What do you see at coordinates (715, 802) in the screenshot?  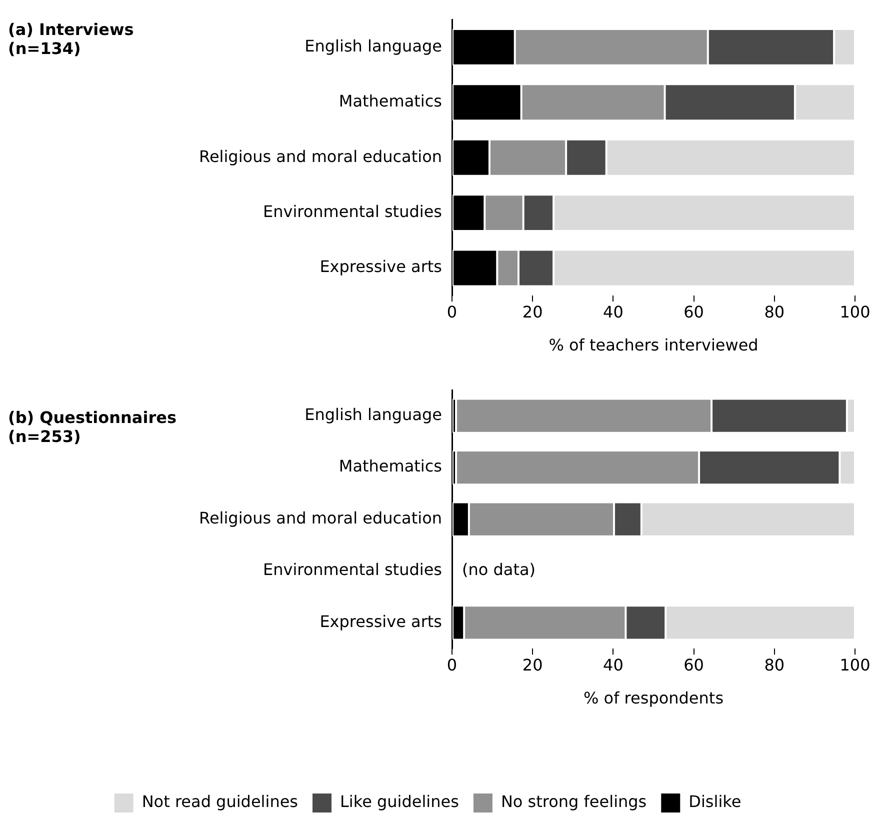 I see `legend-label: Dislike` at bounding box center [715, 802].